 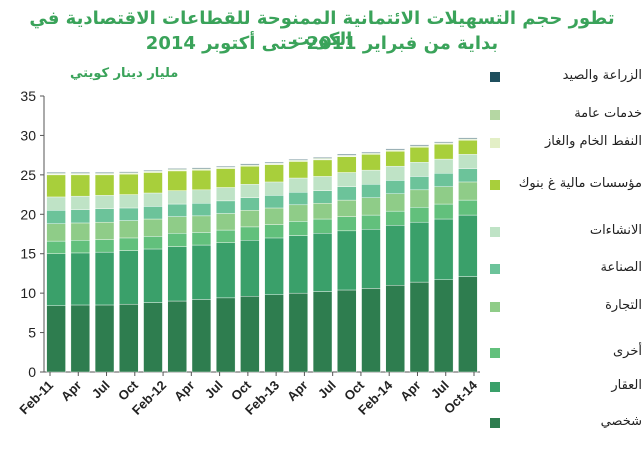 I want to click on legend-item: مؤسسات مالية غ بنوك, so click(x=564, y=186).